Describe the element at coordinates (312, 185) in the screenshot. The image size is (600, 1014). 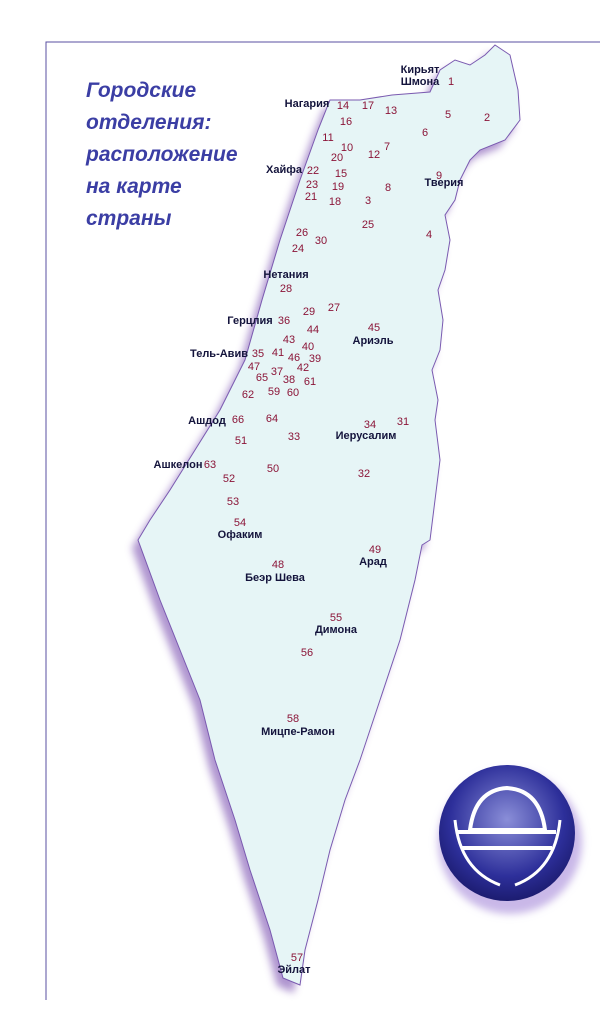
I see `branch-number: 23` at that location.